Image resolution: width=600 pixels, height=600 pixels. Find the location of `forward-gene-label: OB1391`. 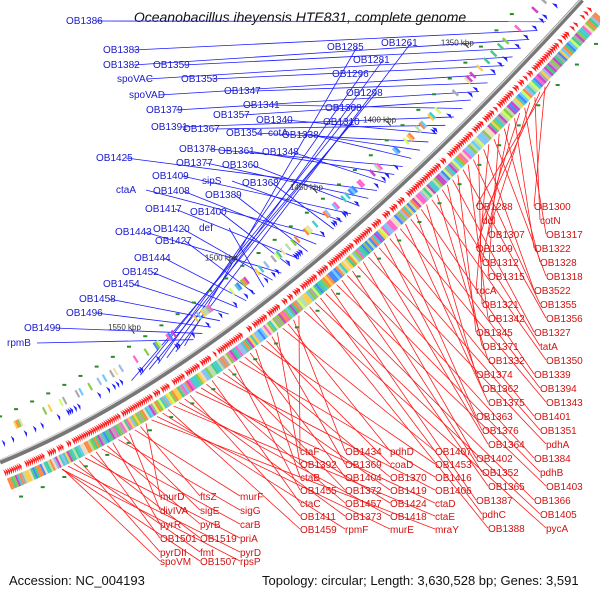

forward-gene-label: OB1391 is located at coordinates (169, 127).